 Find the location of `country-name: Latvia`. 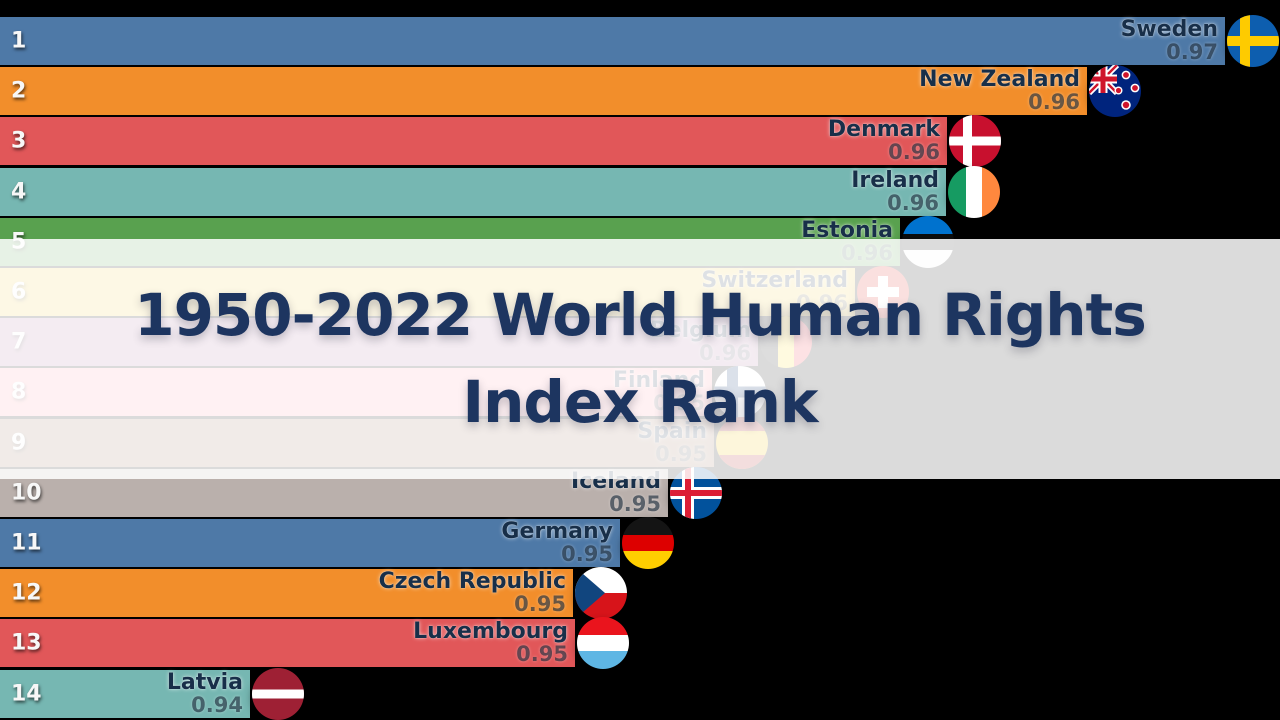

country-name: Latvia is located at coordinates (204, 682).